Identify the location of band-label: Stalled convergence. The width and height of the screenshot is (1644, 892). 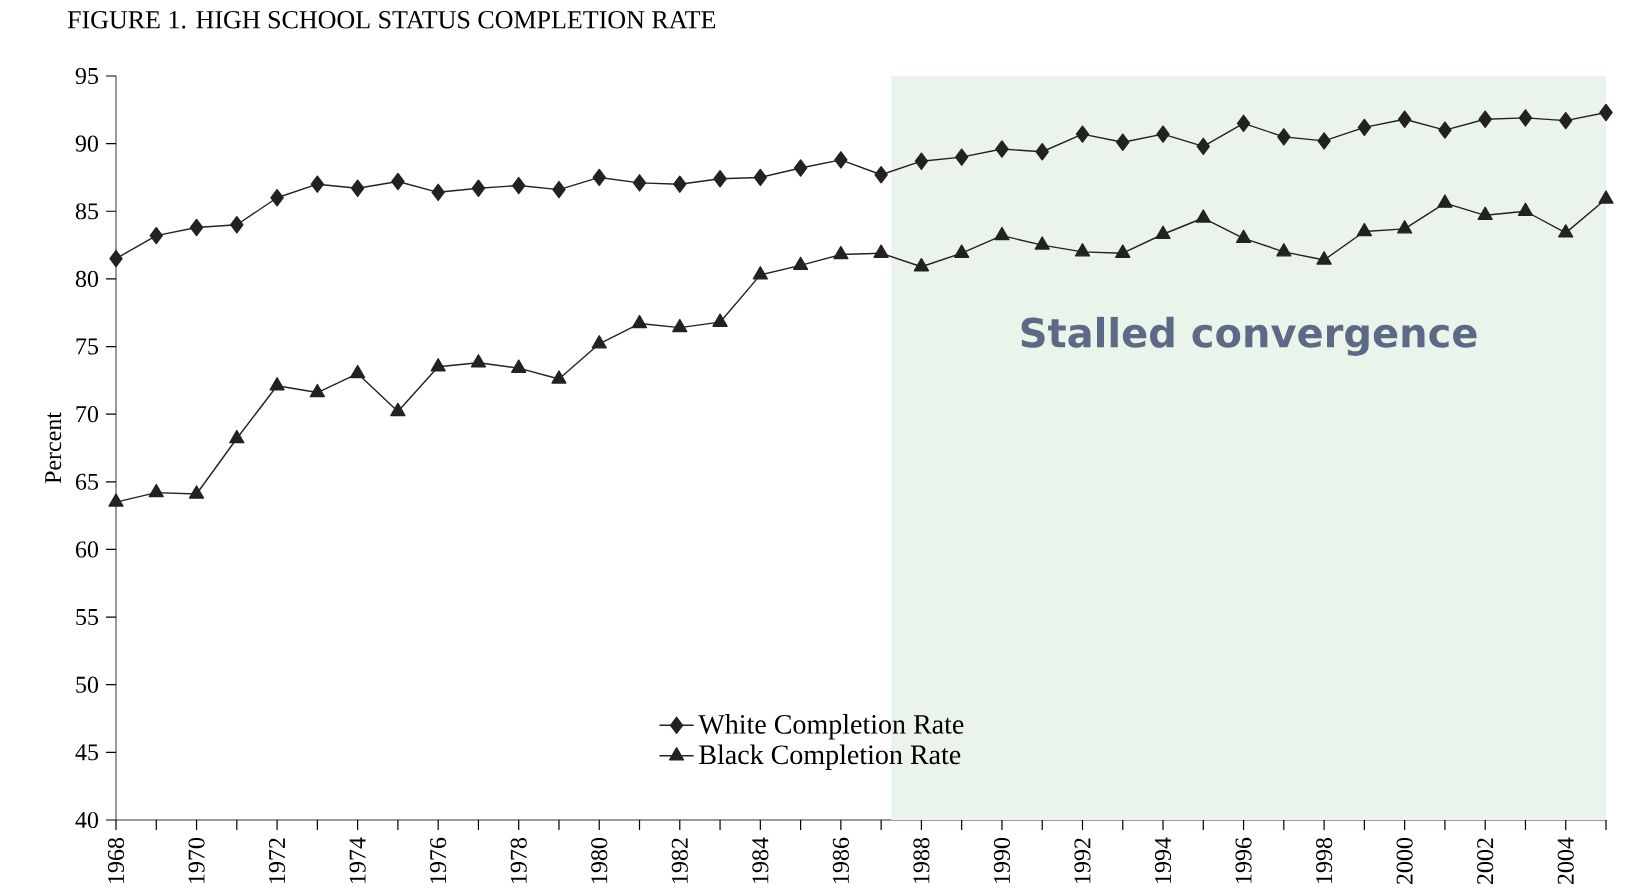
(1249, 336).